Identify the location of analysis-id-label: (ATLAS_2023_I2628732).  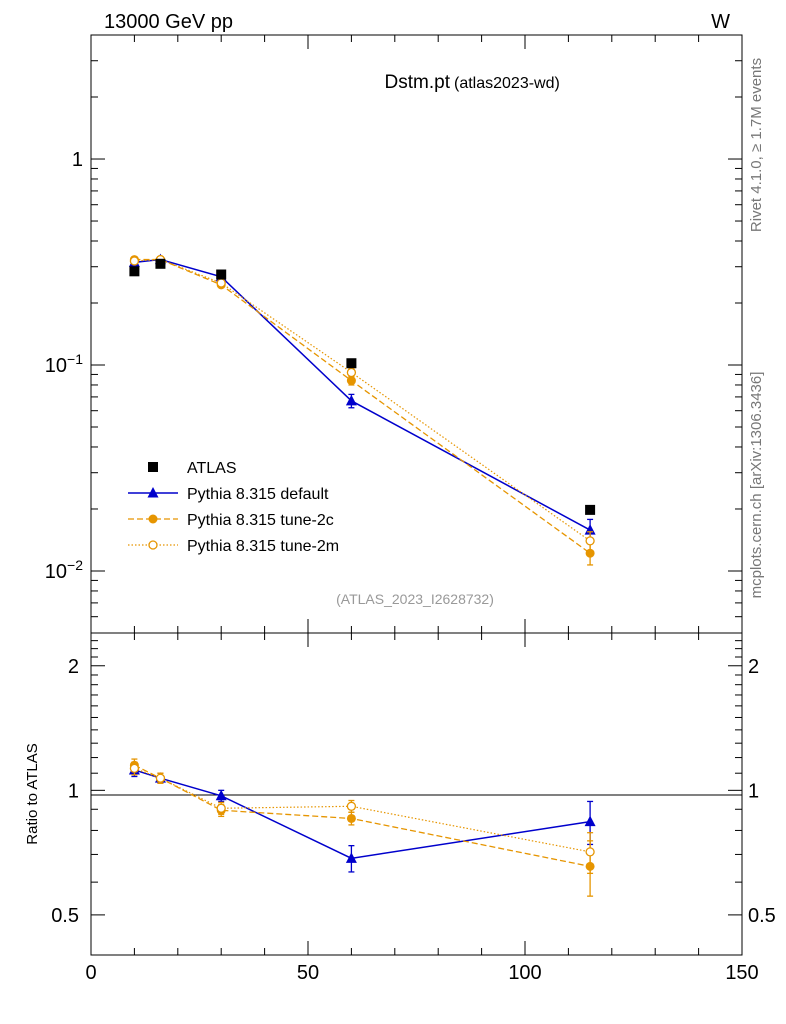
(415, 599).